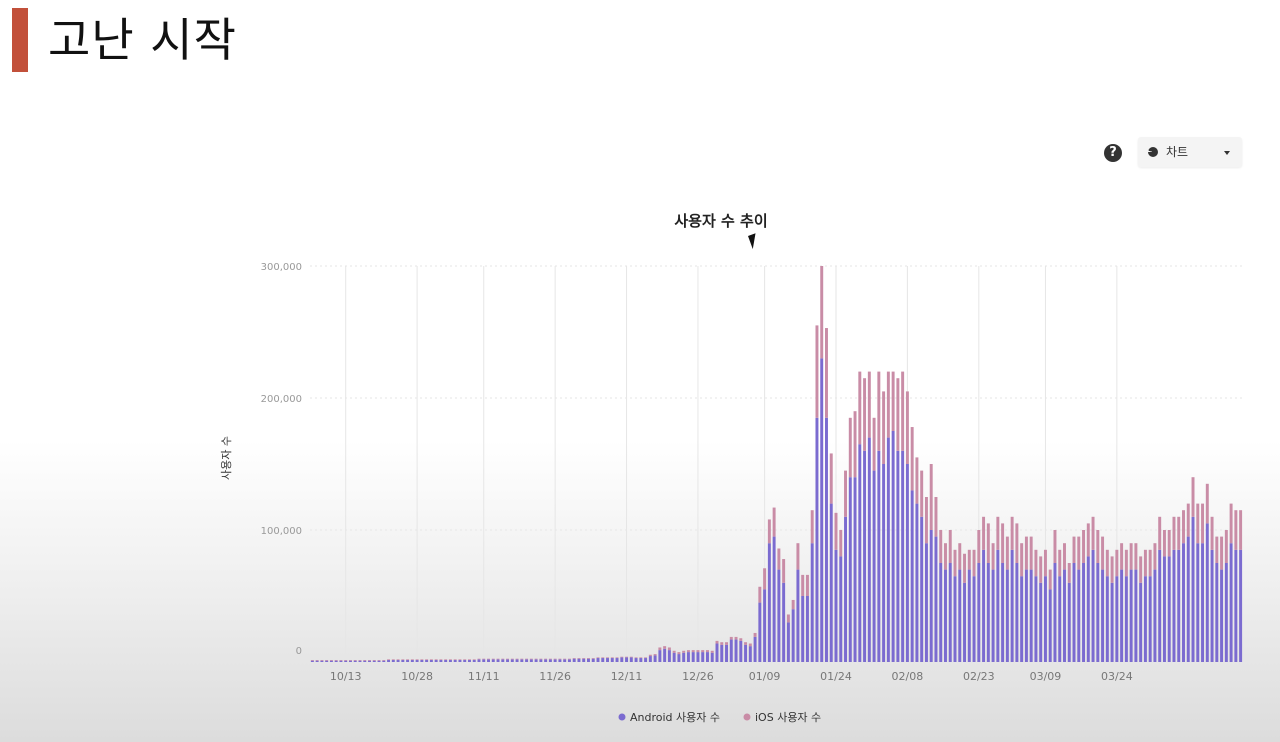 Image resolution: width=1280 pixels, height=742 pixels. What do you see at coordinates (1117, 676) in the screenshot?
I see `x-tick-label: 03/24` at bounding box center [1117, 676].